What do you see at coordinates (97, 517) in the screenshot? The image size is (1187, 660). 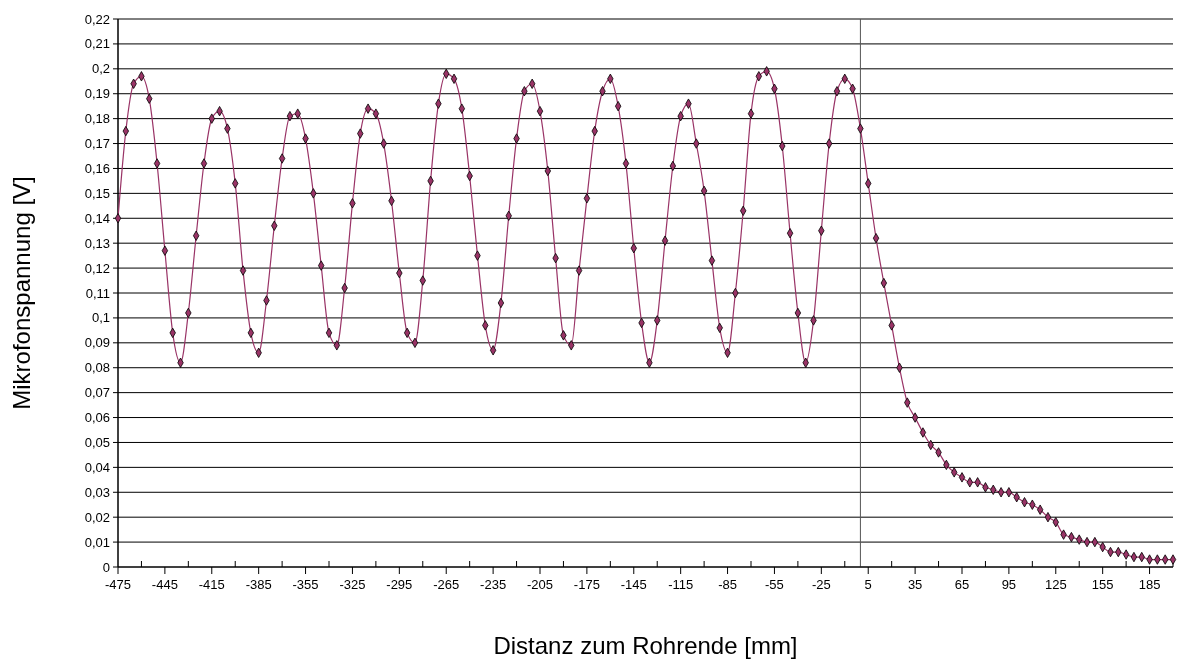 I see `y-tick-label: 0,02` at bounding box center [97, 517].